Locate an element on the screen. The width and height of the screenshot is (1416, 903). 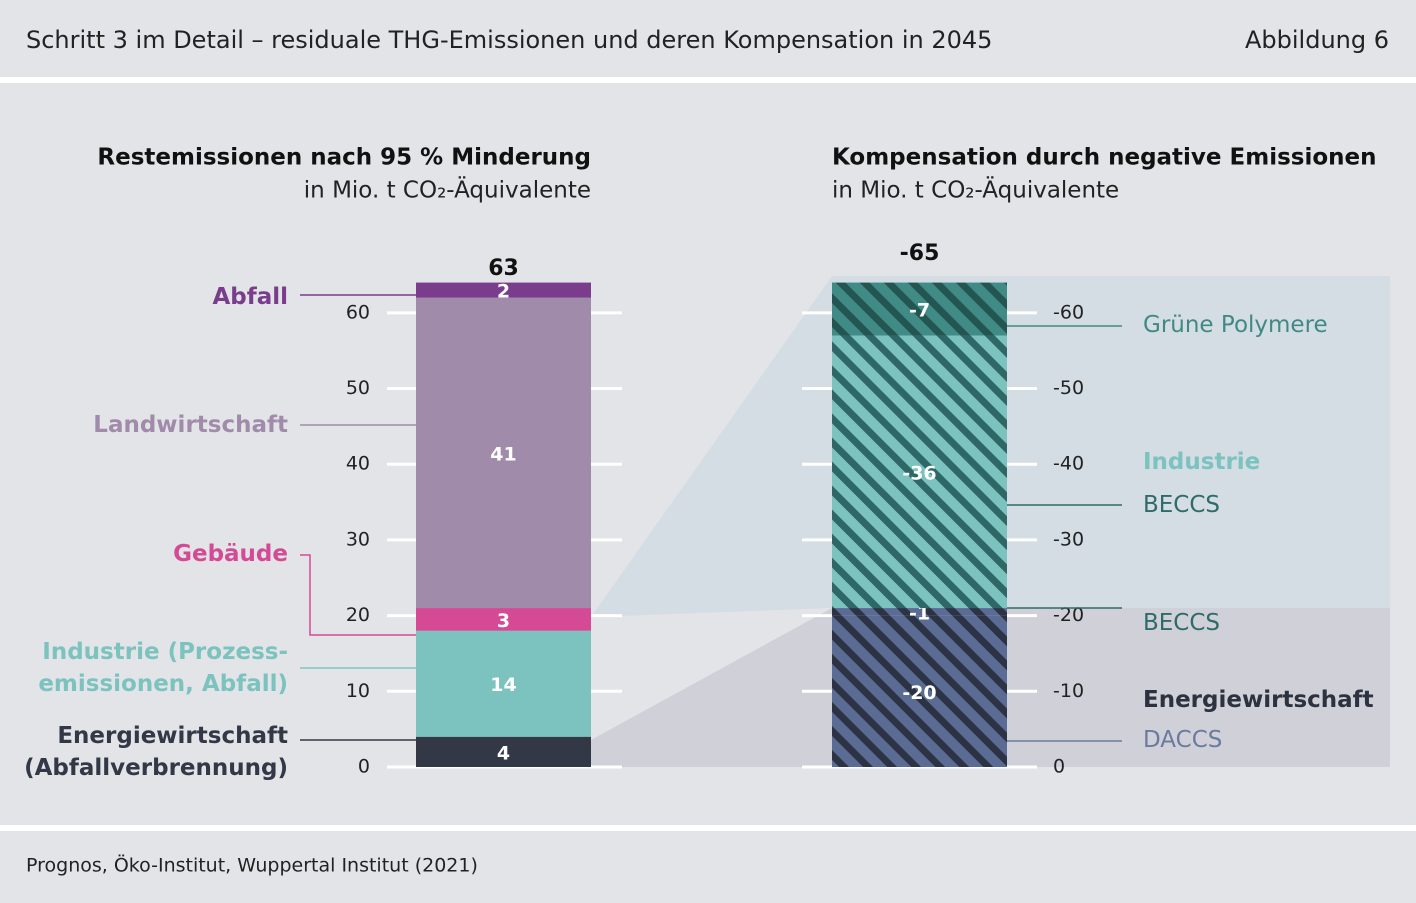
series-label: Abfall is located at coordinates (250, 297).